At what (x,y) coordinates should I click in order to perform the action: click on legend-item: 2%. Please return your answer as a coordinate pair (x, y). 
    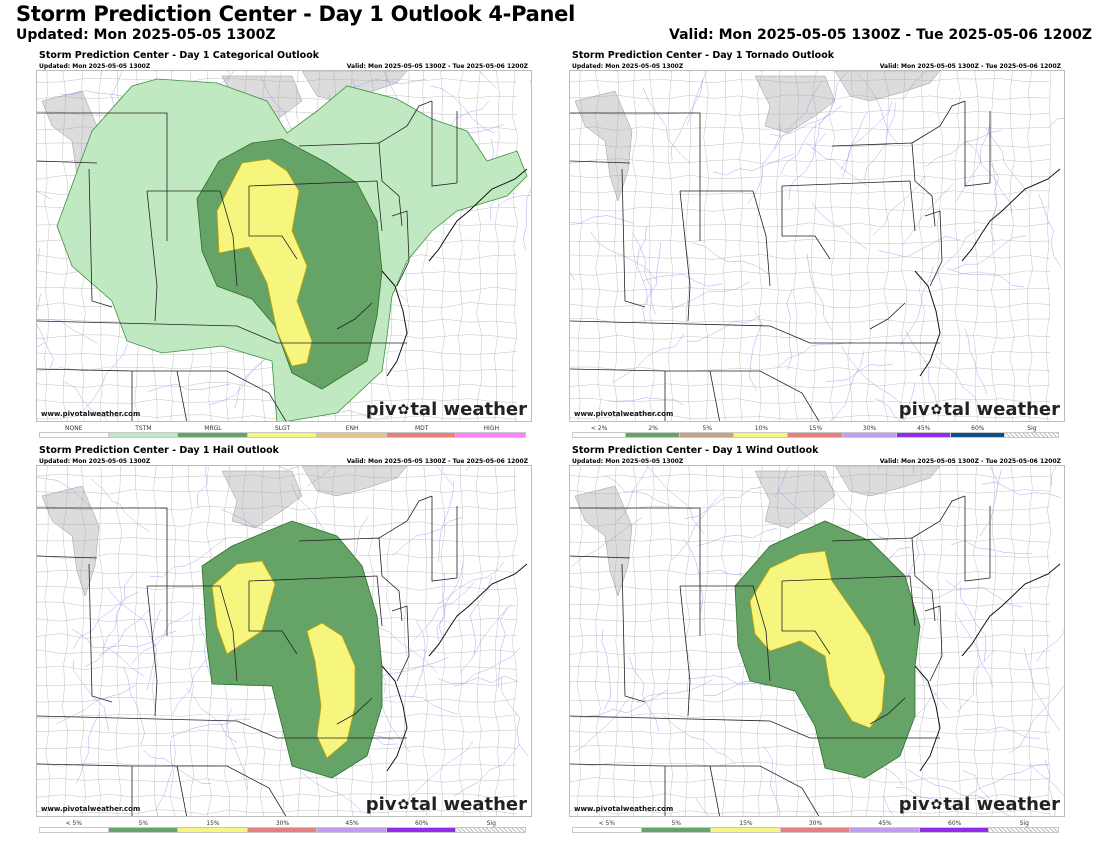
    Looking at the image, I should click on (653, 432).